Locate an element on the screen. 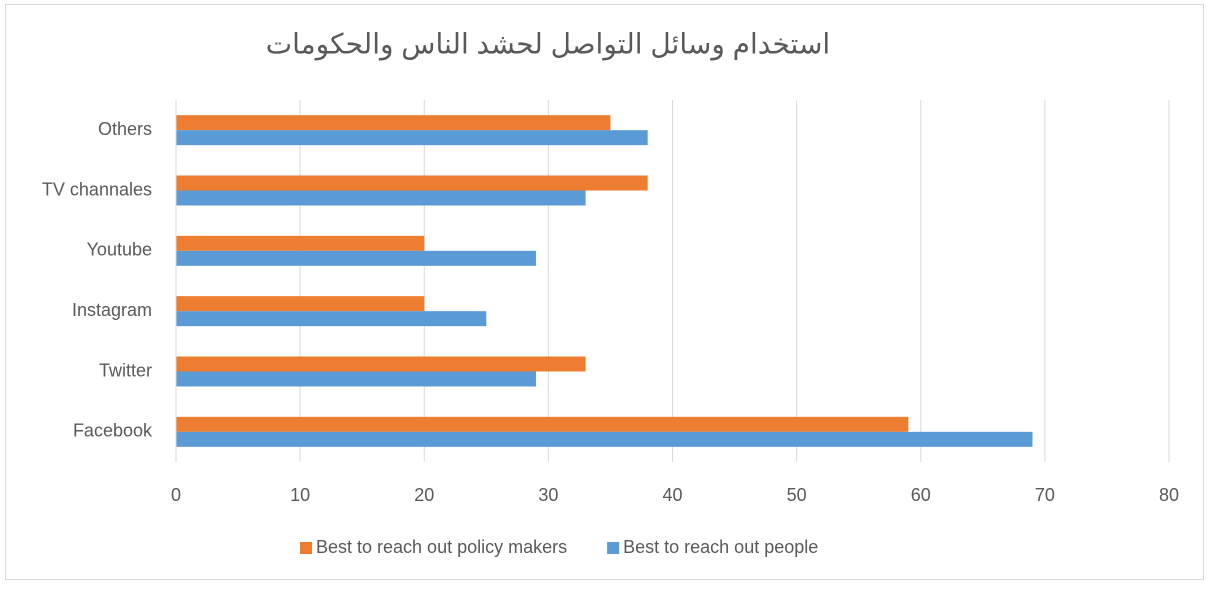 This screenshot has width=1209, height=590. x-tick-label: 60 is located at coordinates (921, 495).